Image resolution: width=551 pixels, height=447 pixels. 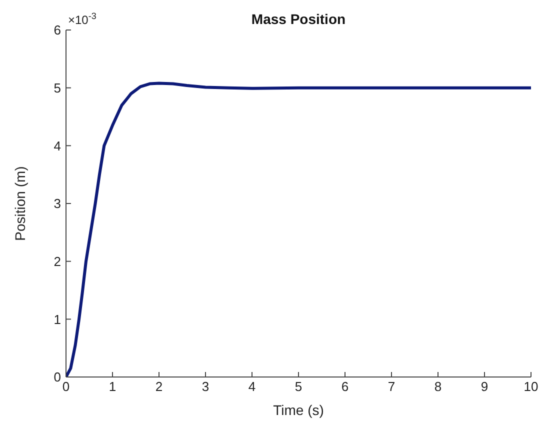 I want to click on x-tick-label: 2, so click(x=159, y=386).